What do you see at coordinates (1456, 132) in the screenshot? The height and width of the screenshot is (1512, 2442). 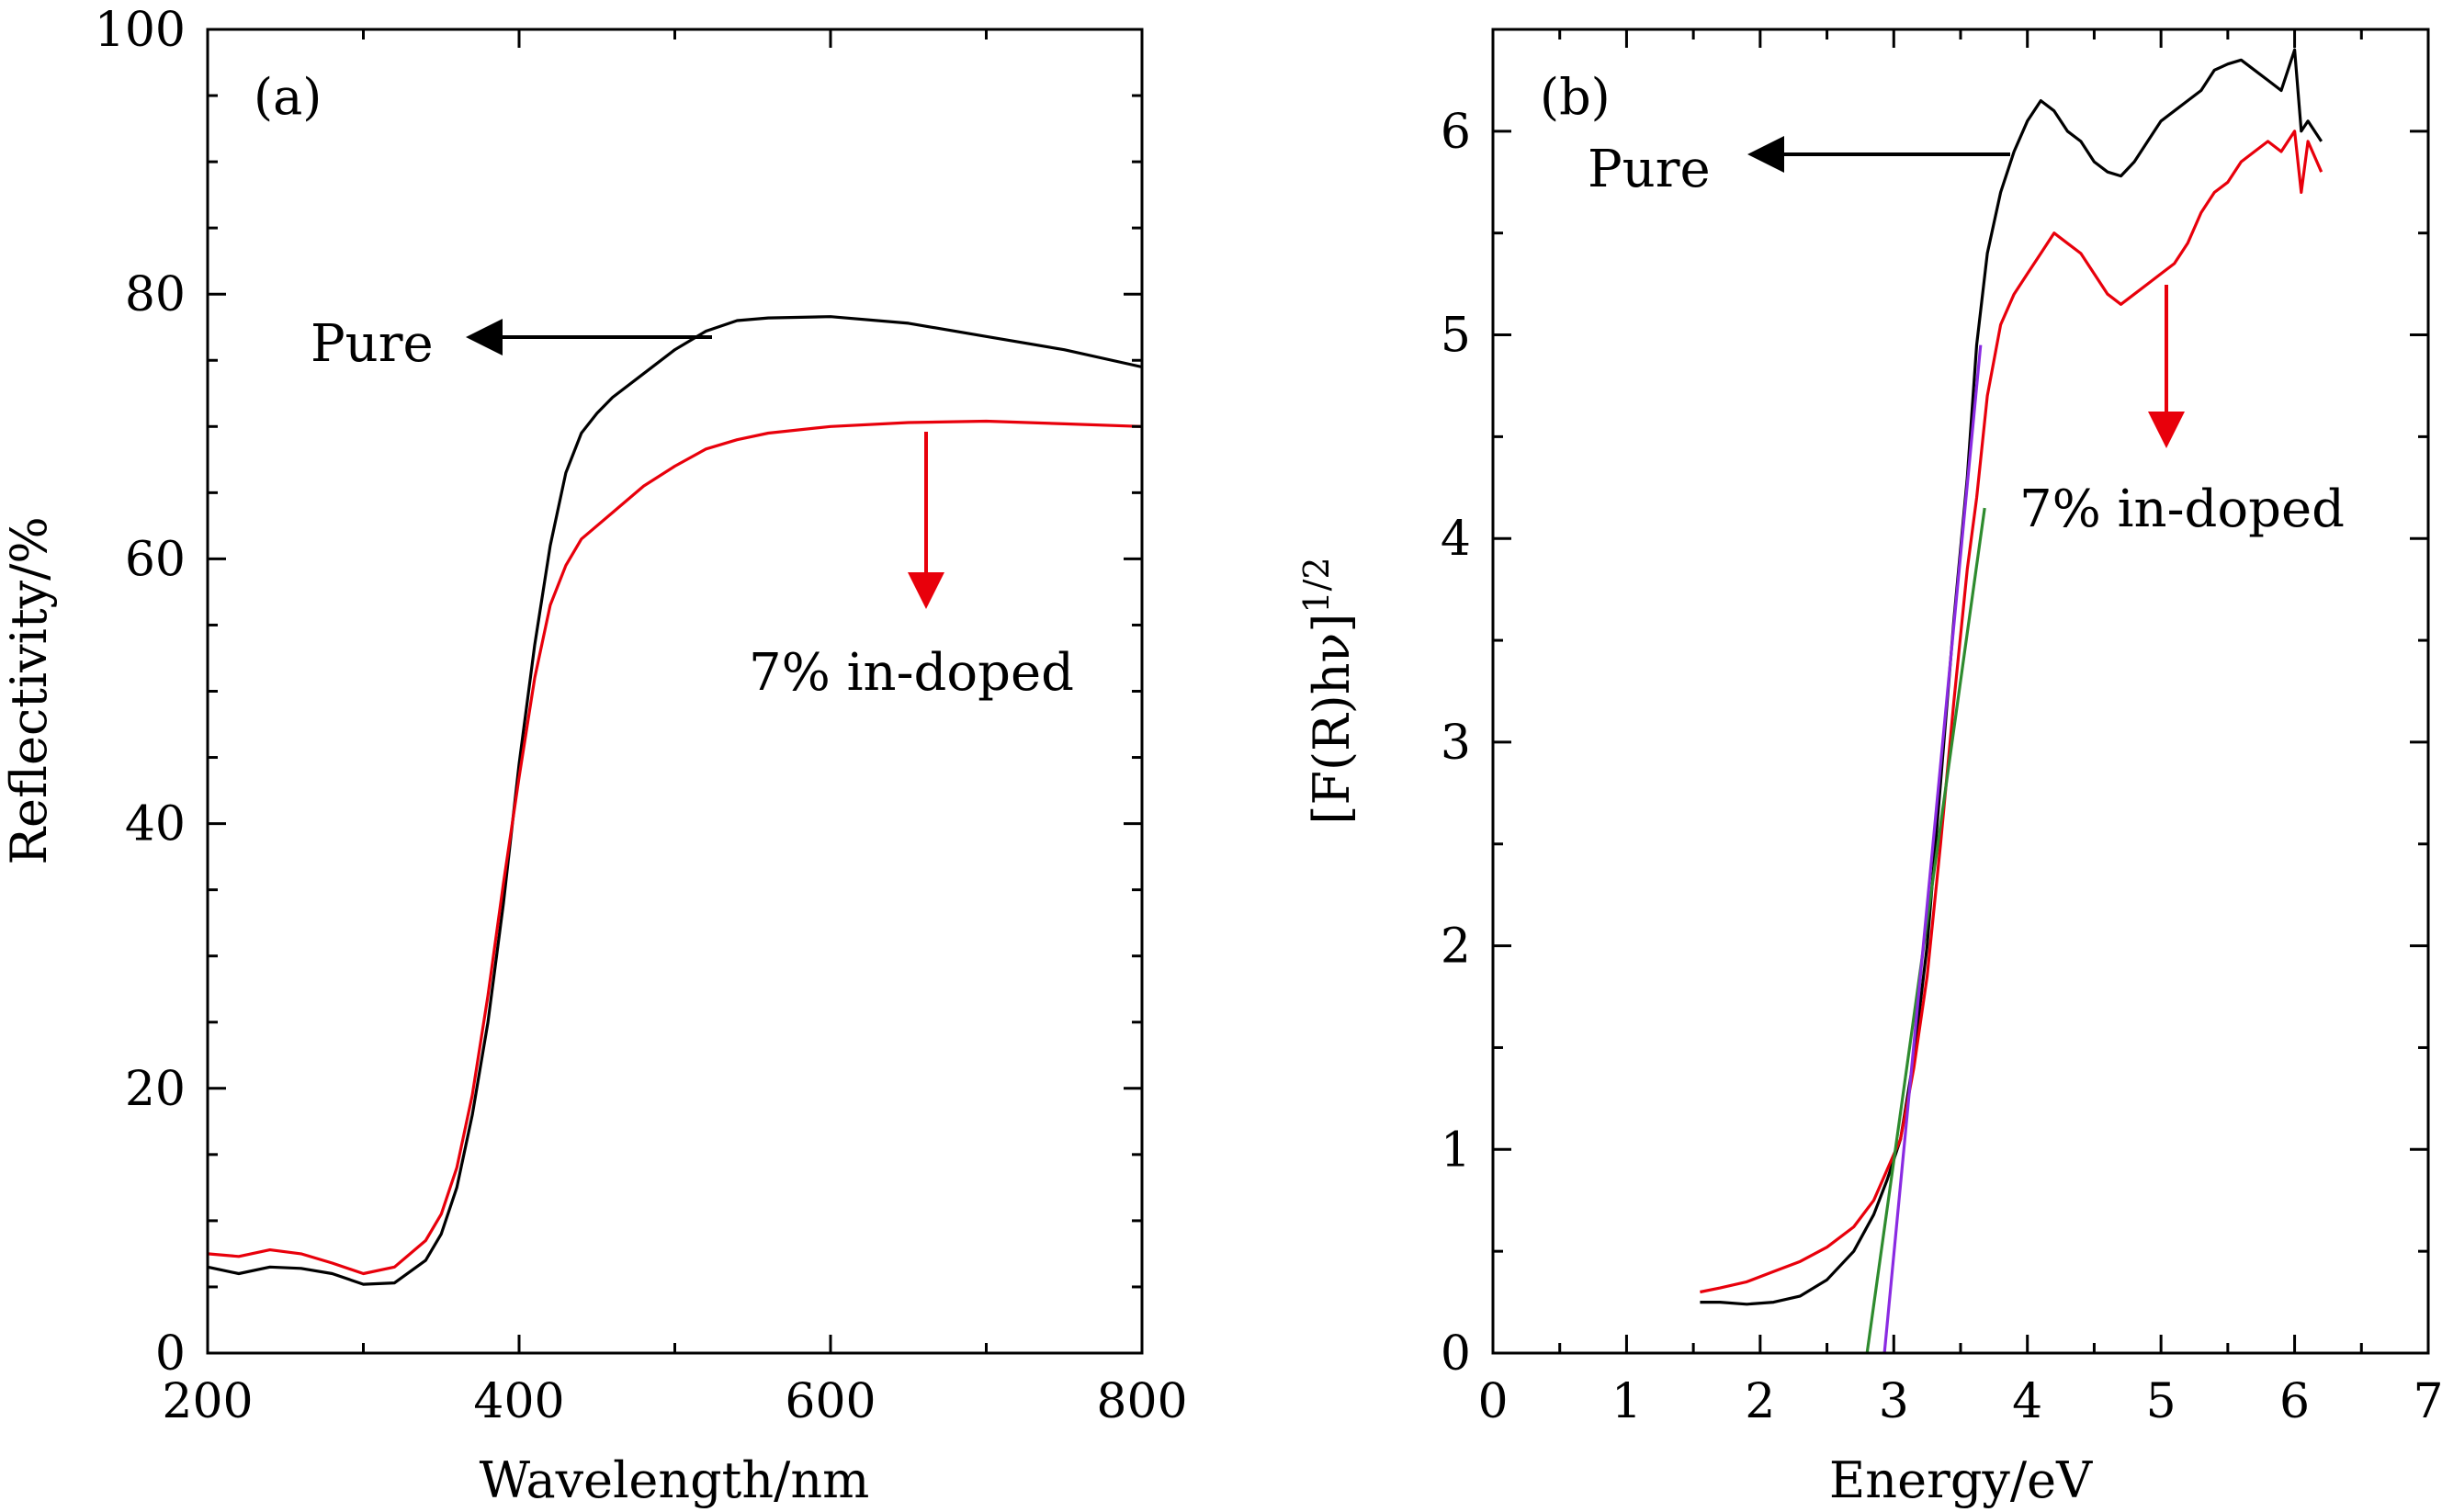 I see `panel-b-y-tick-label: 6` at bounding box center [1456, 132].